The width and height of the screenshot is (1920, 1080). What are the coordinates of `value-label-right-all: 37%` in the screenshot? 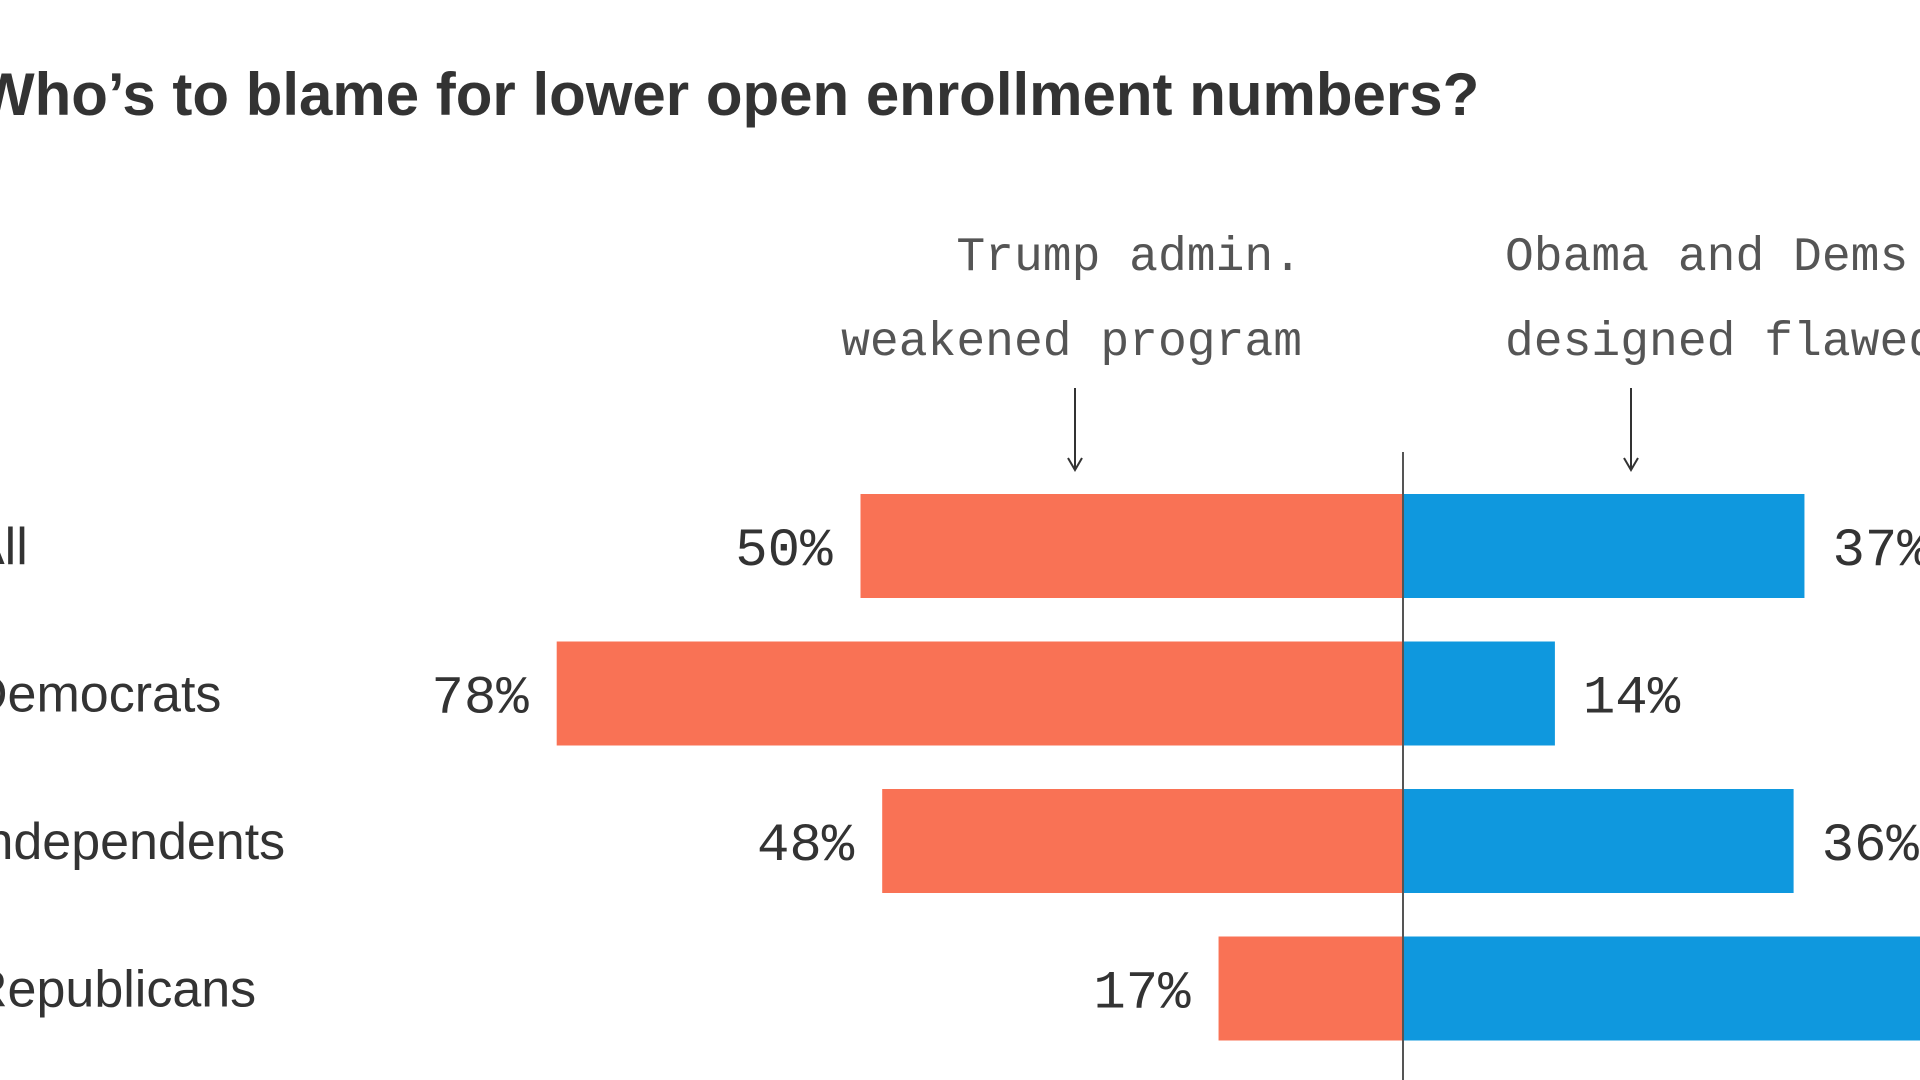 It's located at (1876, 551).